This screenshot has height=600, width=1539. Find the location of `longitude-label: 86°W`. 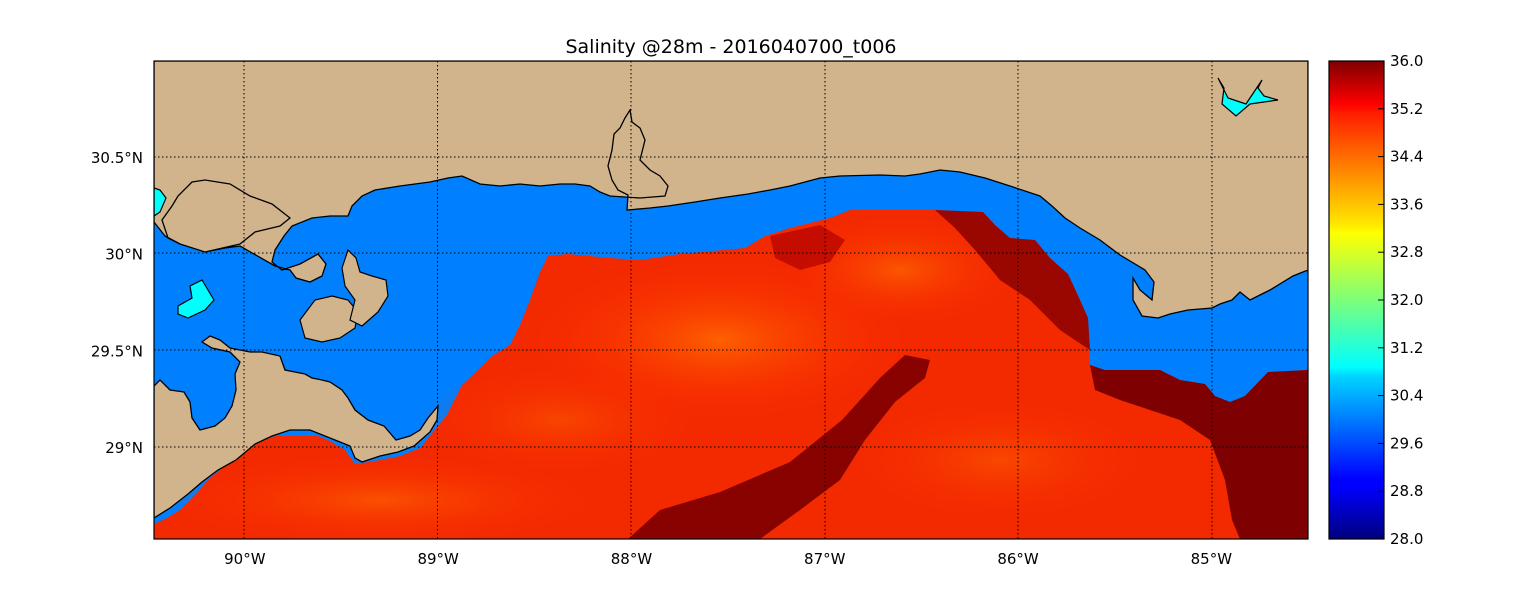

longitude-label: 86°W is located at coordinates (1018, 559).